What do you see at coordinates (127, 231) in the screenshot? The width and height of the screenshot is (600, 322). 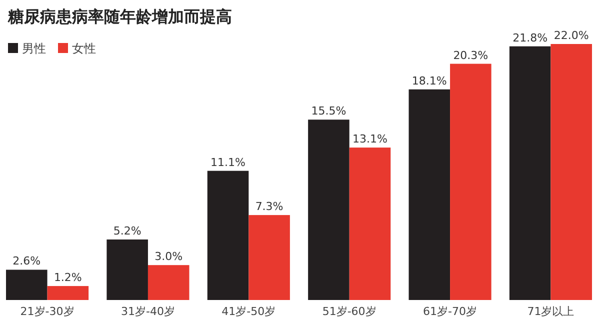 I see `data-label: 5.2%` at bounding box center [127, 231].